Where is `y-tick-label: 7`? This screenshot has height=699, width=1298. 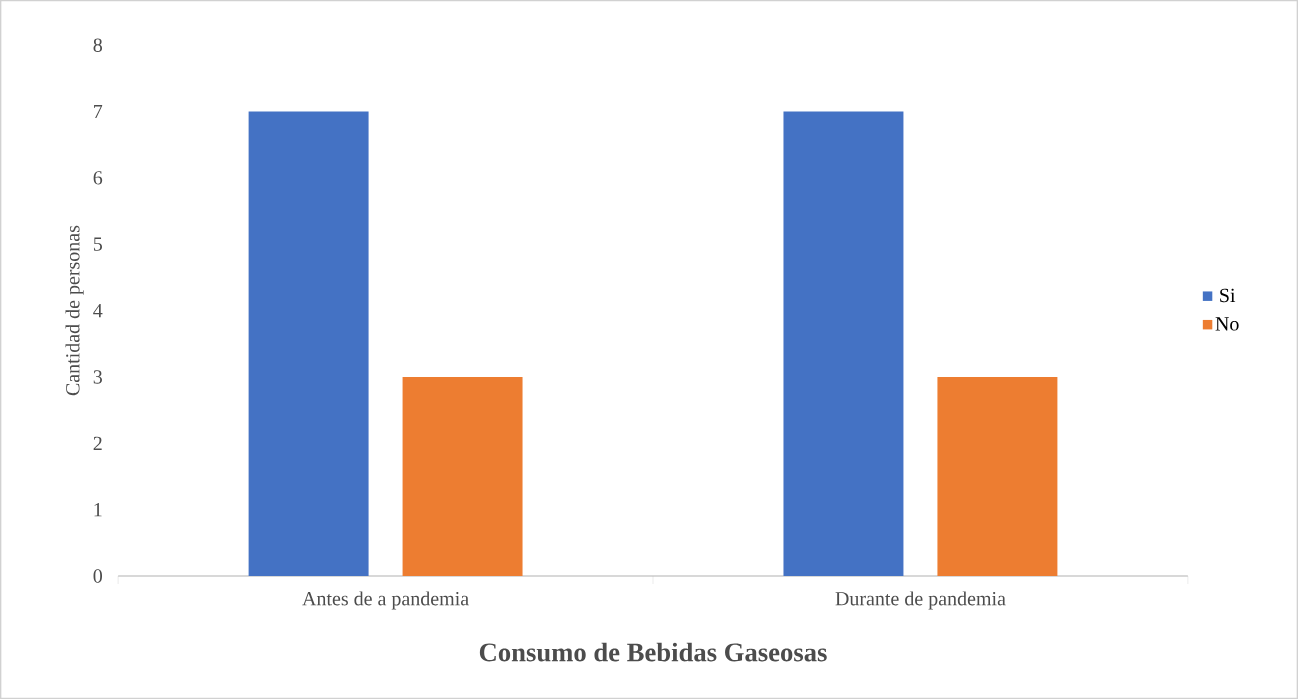
y-tick-label: 7 is located at coordinates (98, 111).